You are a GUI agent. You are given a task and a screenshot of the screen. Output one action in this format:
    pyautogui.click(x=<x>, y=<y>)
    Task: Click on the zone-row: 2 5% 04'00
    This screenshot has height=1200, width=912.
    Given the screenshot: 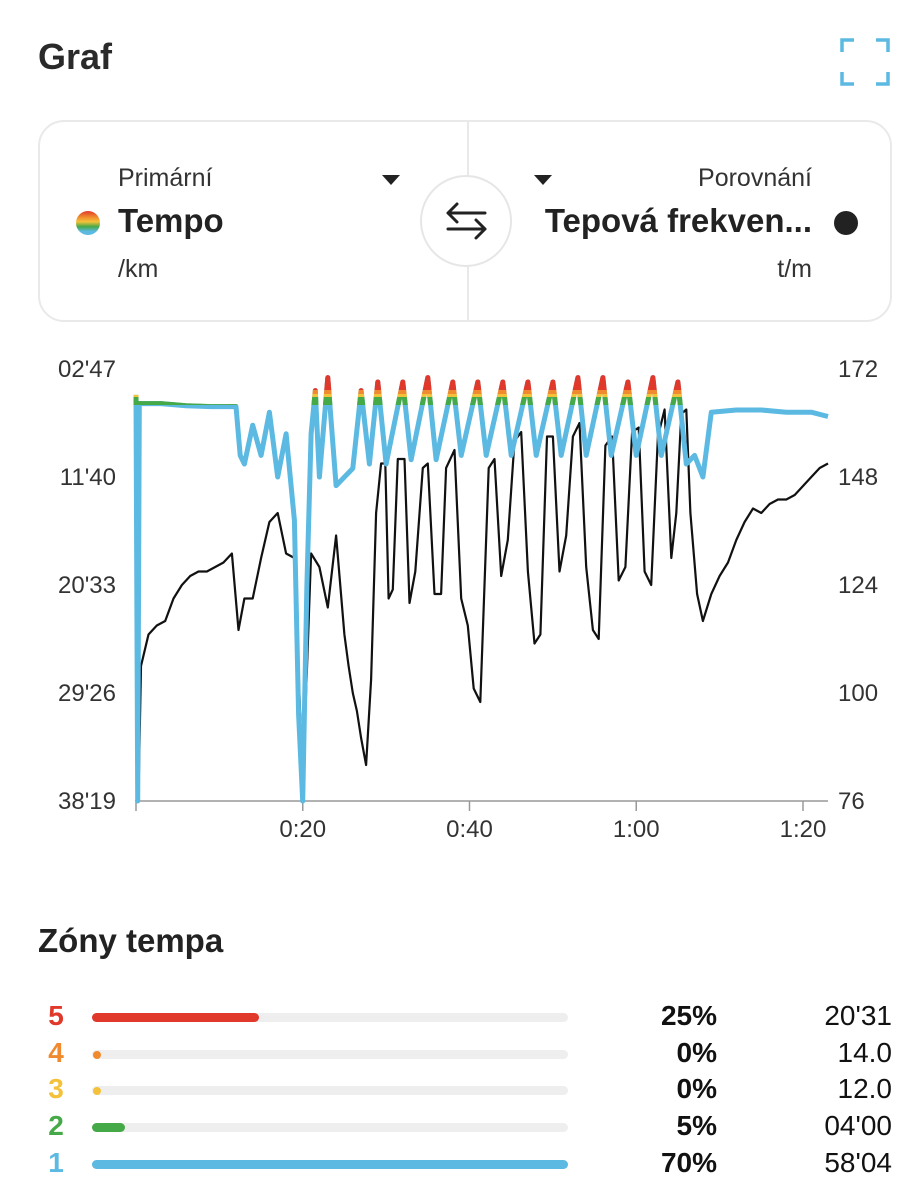 What is the action you would take?
    pyautogui.click(x=456, y=1128)
    